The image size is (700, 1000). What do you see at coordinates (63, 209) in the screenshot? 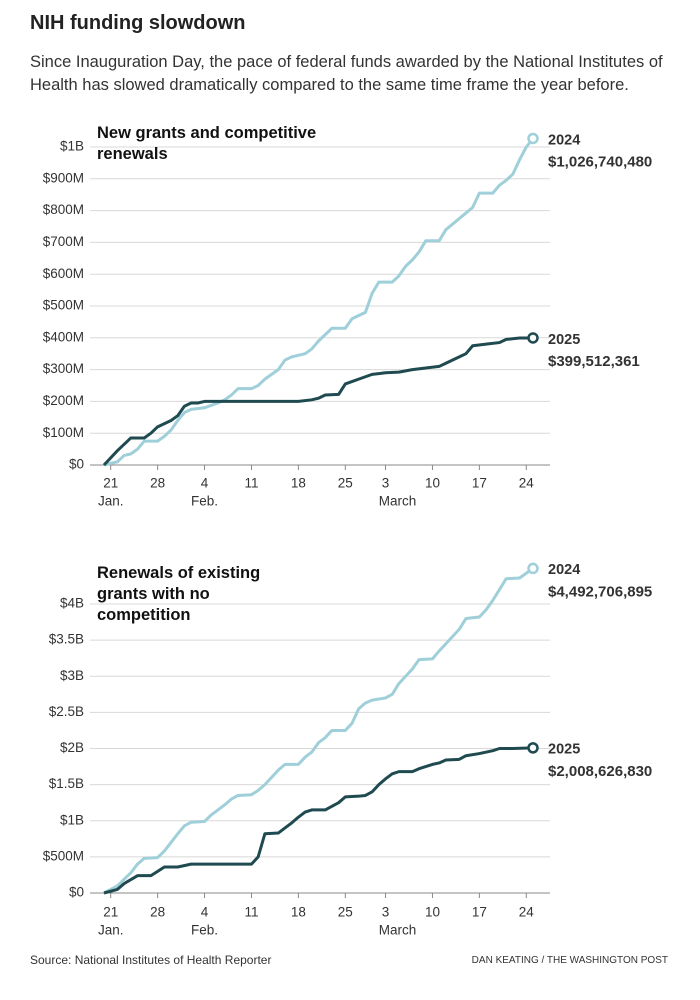
I see `y-tick-label: $800M` at bounding box center [63, 209].